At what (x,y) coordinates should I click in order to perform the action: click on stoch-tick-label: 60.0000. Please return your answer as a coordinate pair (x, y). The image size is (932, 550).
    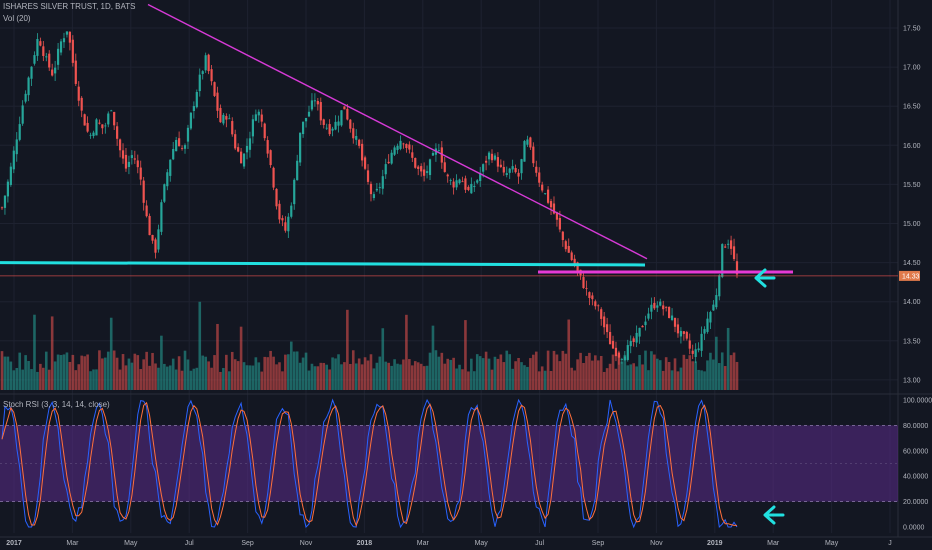
    Looking at the image, I should click on (915, 451).